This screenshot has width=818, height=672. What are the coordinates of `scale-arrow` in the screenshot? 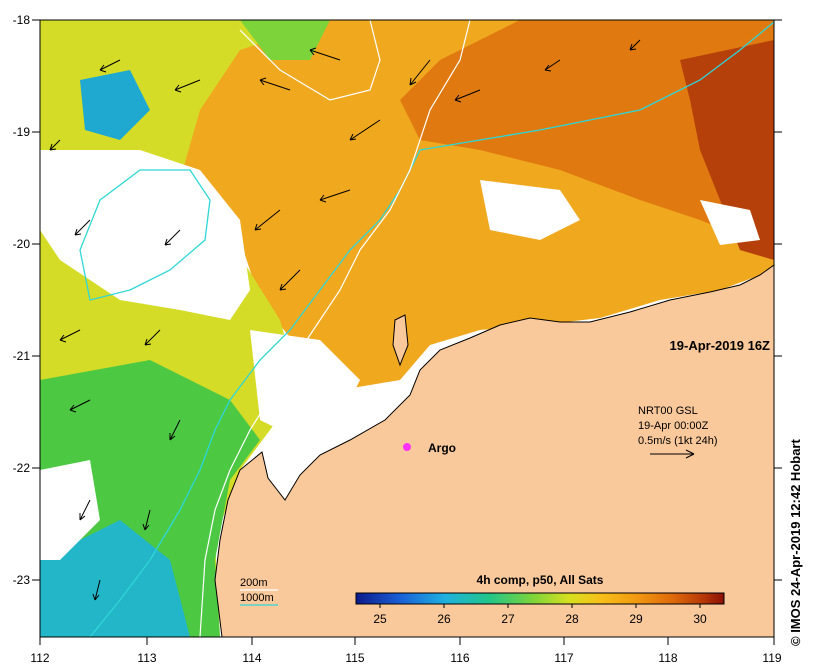 It's located at (672, 454).